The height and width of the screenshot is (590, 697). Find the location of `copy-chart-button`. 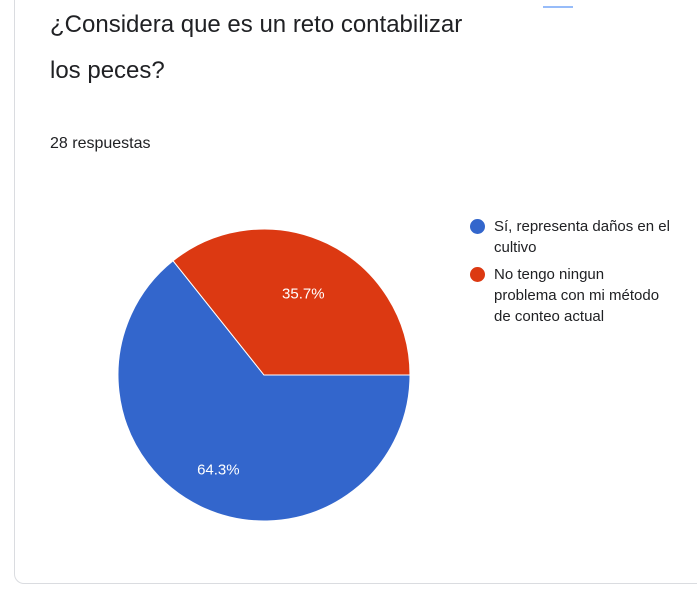

copy-chart-button is located at coordinates (558, 7).